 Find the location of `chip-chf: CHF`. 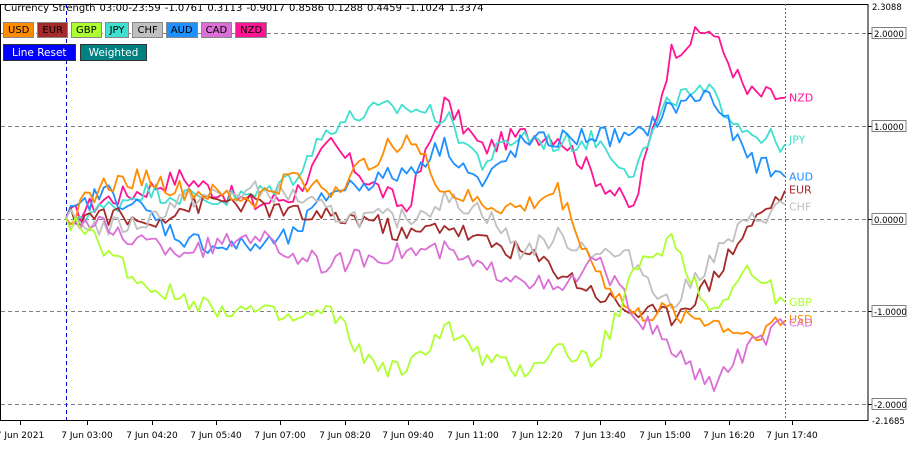

chip-chf: CHF is located at coordinates (147, 30).